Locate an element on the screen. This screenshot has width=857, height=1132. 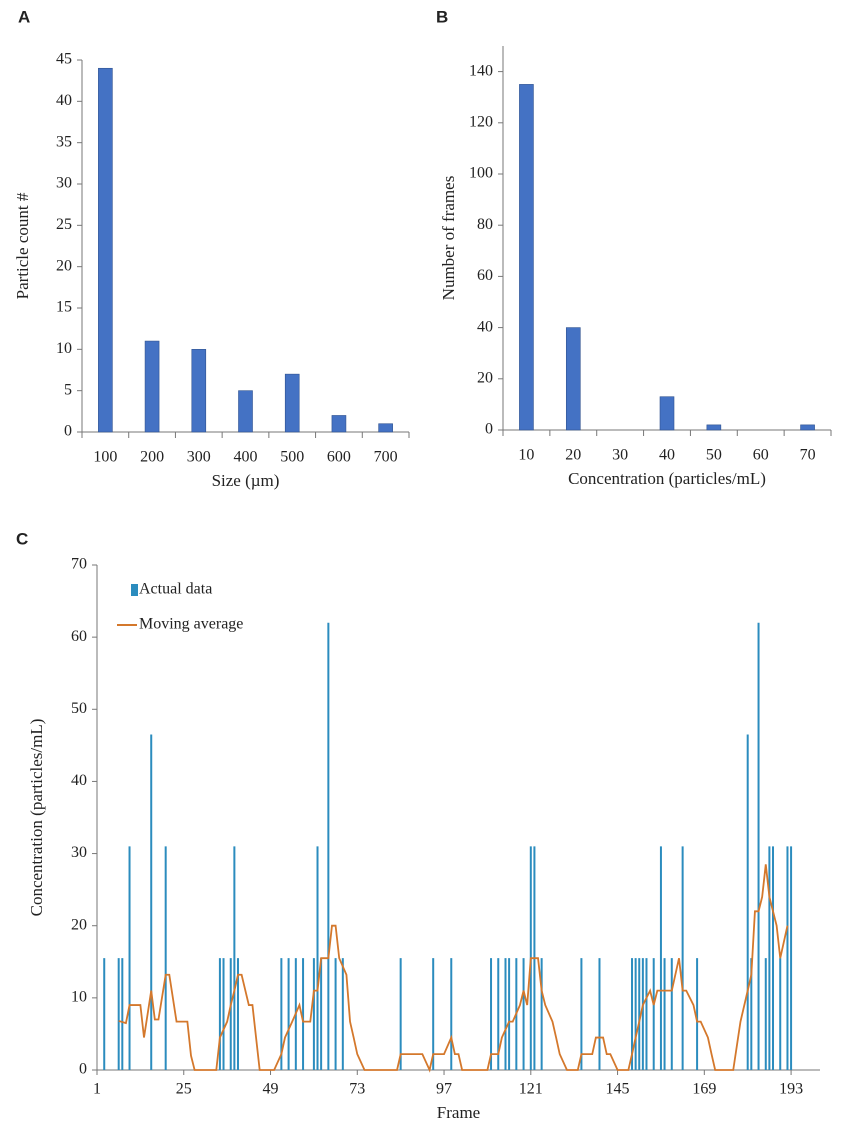
panel-label: C is located at coordinates (22, 538).